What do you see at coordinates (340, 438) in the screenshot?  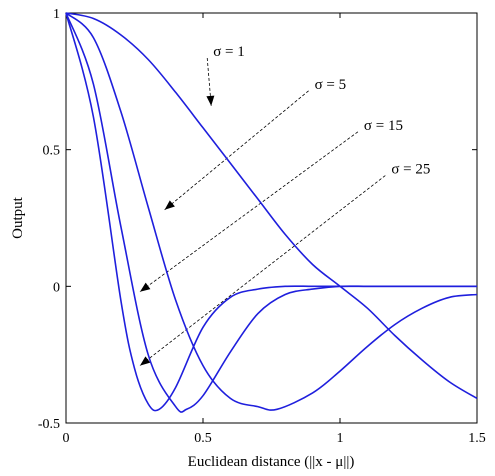 I see `x-tick-label: 1` at bounding box center [340, 438].